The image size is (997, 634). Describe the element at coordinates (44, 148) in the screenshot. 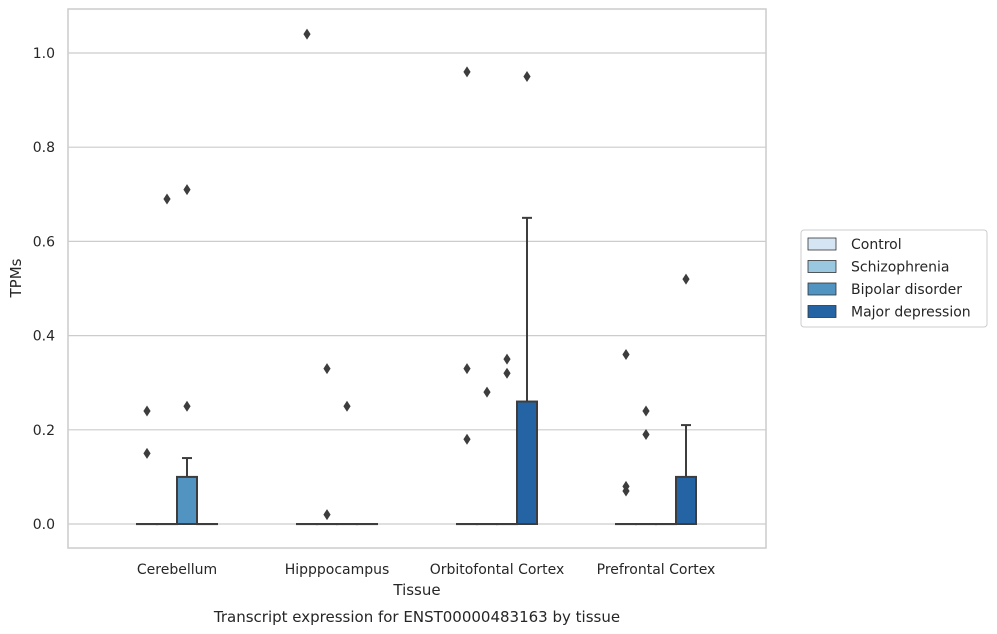

I see `y-tick-label: 0.8` at that location.